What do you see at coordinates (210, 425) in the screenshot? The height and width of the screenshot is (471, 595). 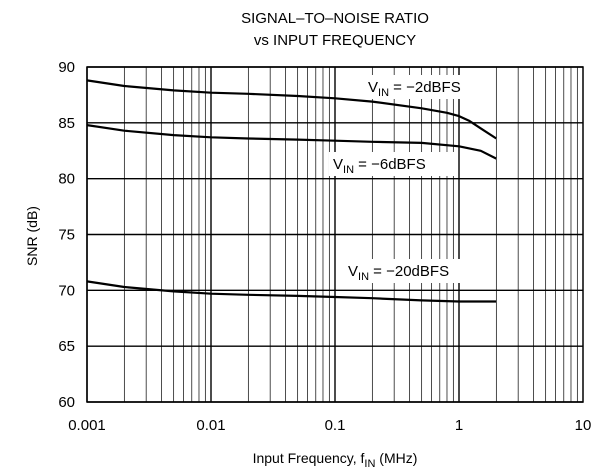 I see `x-tick-label: 0.01` at bounding box center [210, 425].